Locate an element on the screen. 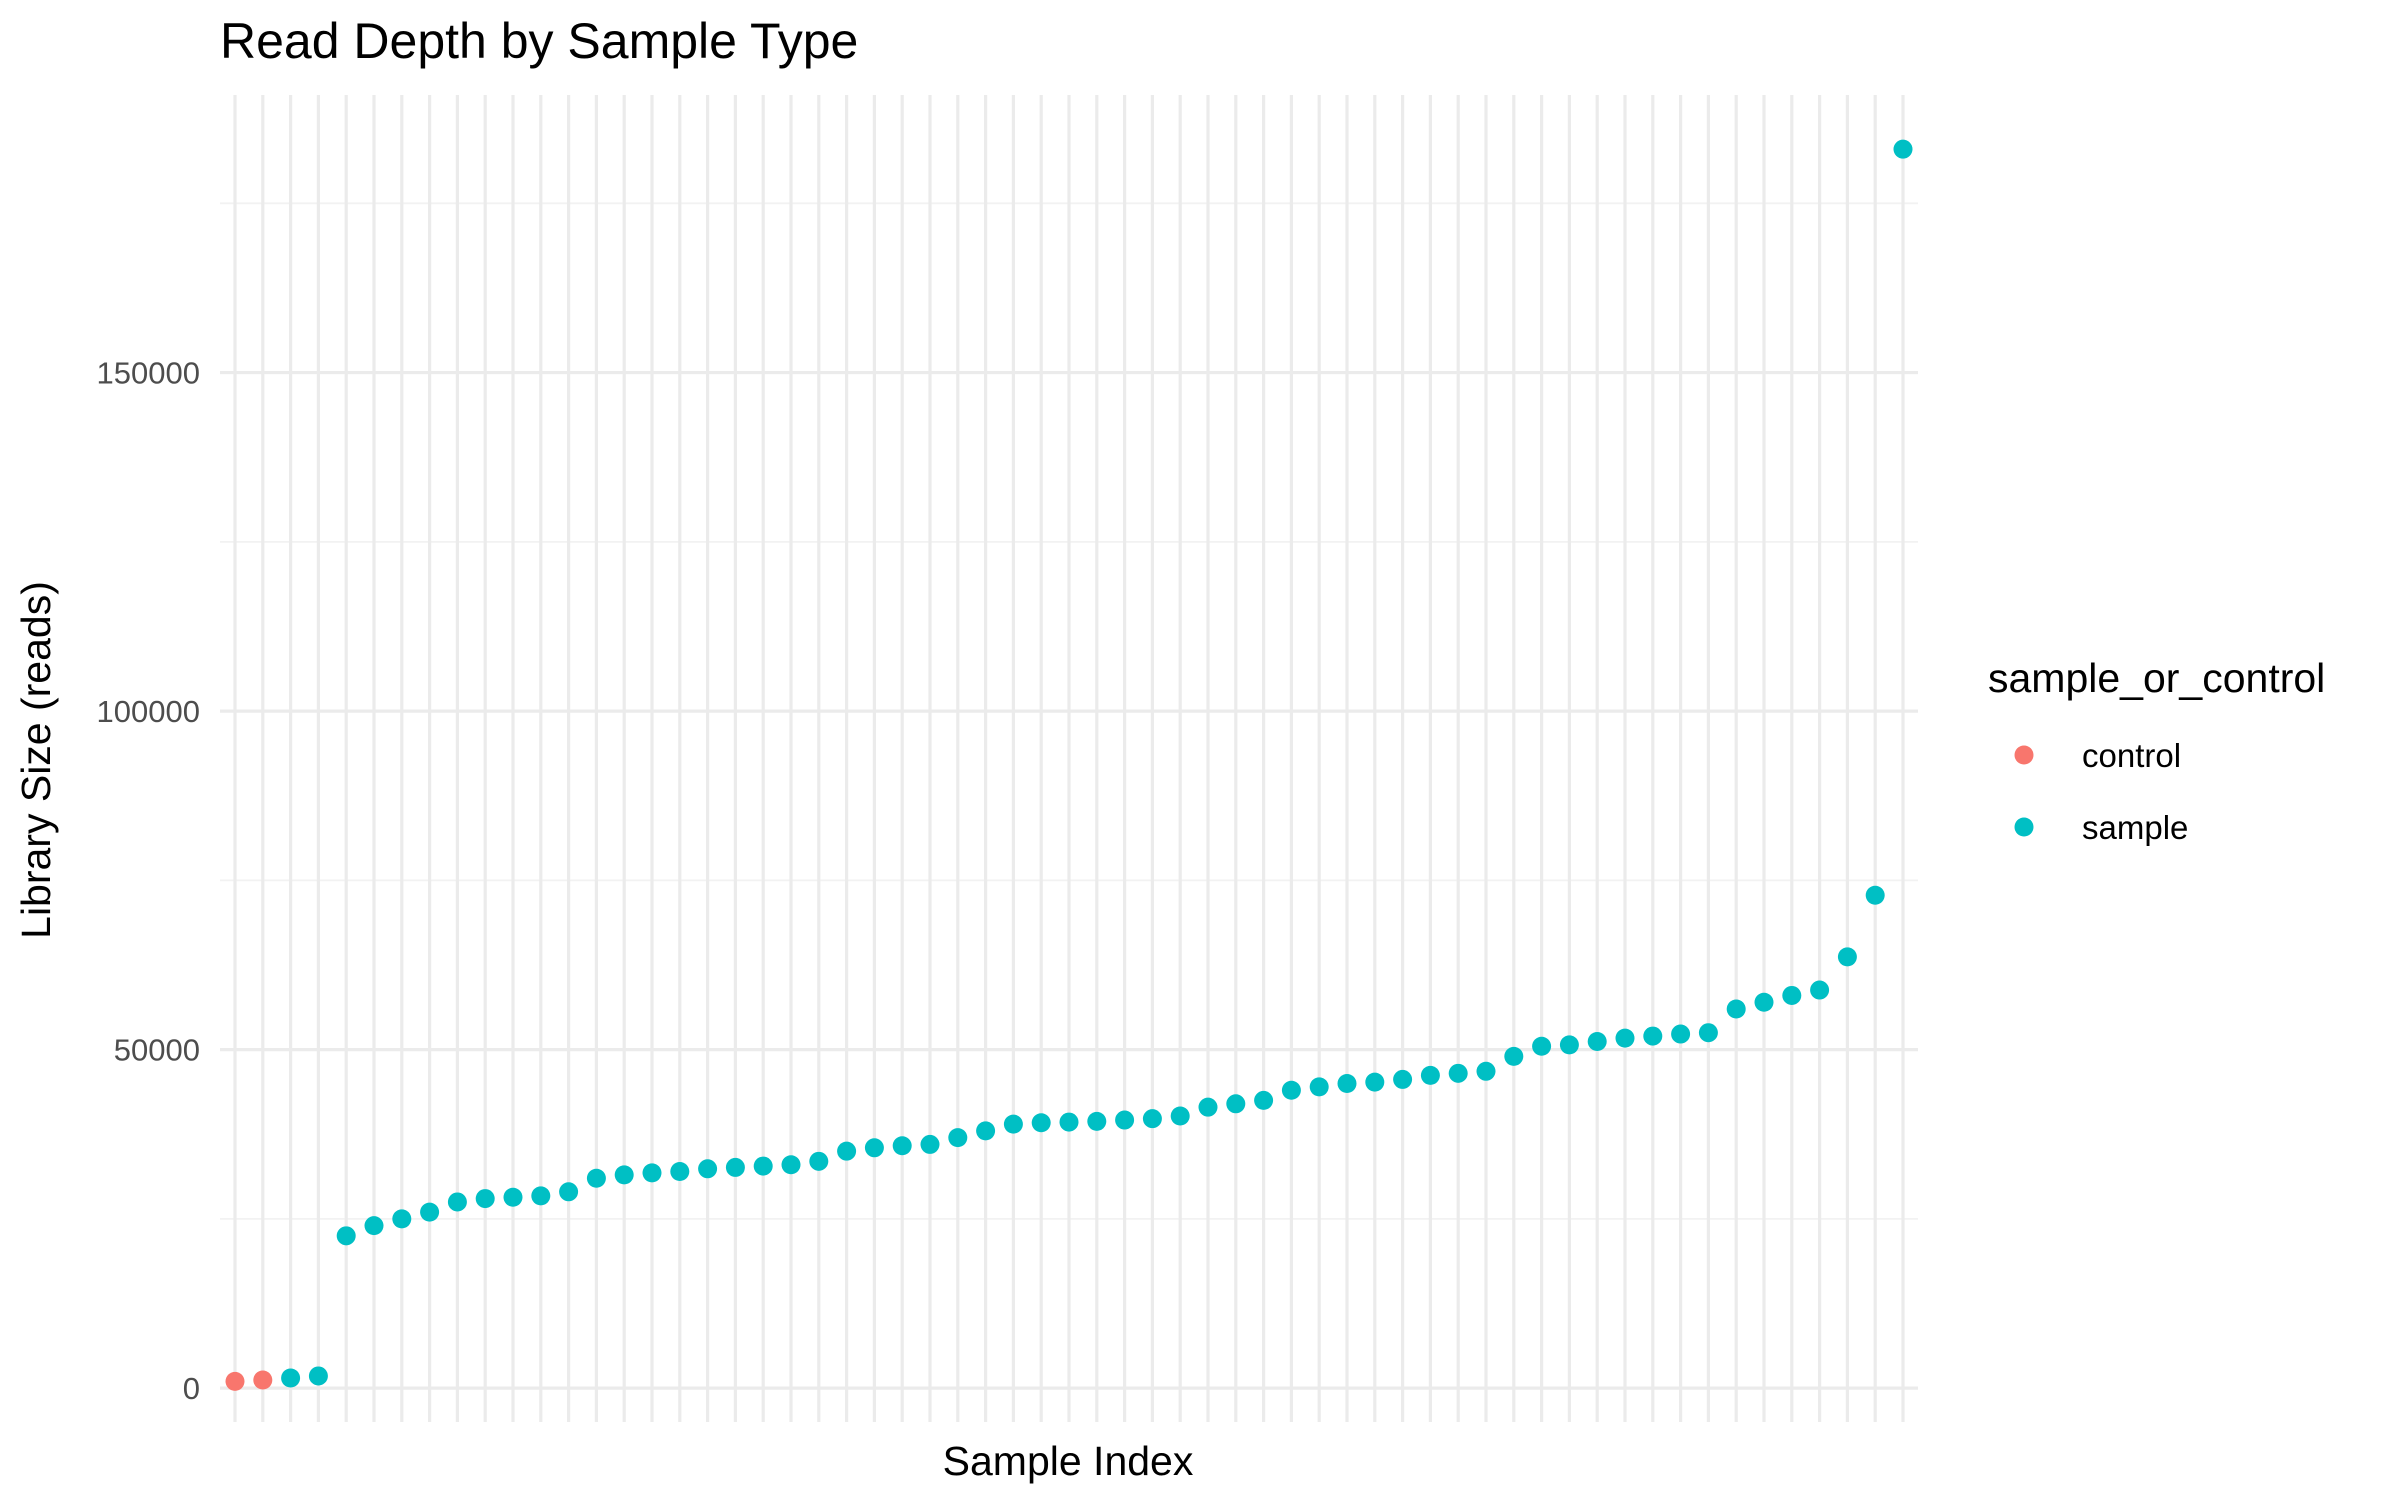 This screenshot has height=1500, width=2400. legend-entries: control sample is located at coordinates (2101, 791).